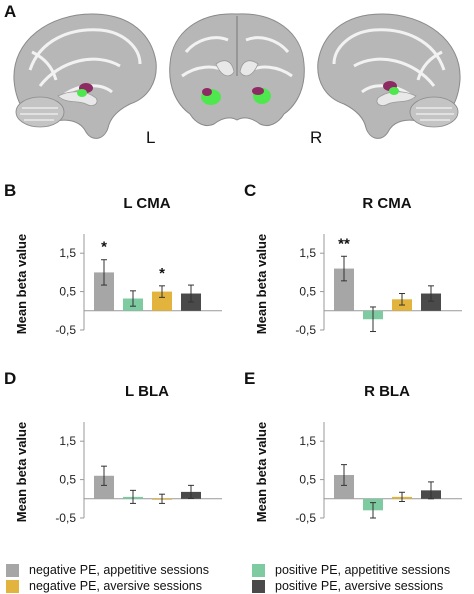 The width and height of the screenshot is (474, 594). Describe the element at coordinates (237, 70) in the screenshot. I see `coronal-brain` at that location.